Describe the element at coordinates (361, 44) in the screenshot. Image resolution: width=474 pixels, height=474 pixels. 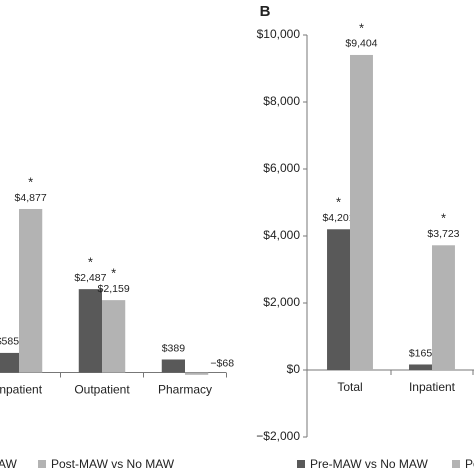
I see `value-label: $9,404` at that location.